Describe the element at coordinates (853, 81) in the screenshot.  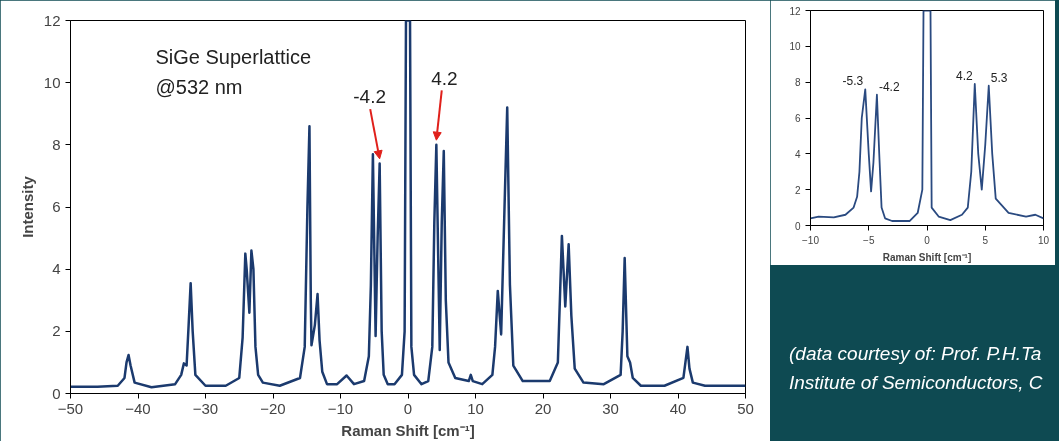
I see `annotation: -5.3` at that location.